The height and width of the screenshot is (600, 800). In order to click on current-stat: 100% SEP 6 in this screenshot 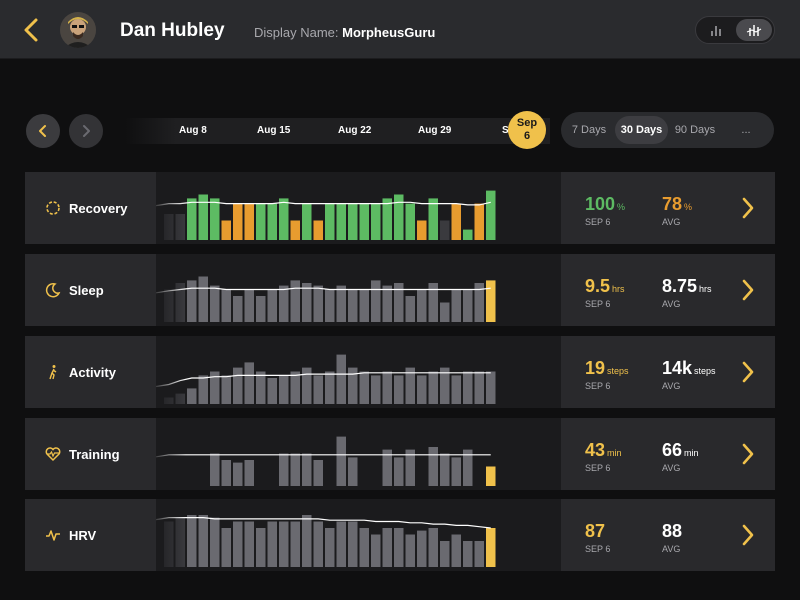, I will do `click(605, 210)`.